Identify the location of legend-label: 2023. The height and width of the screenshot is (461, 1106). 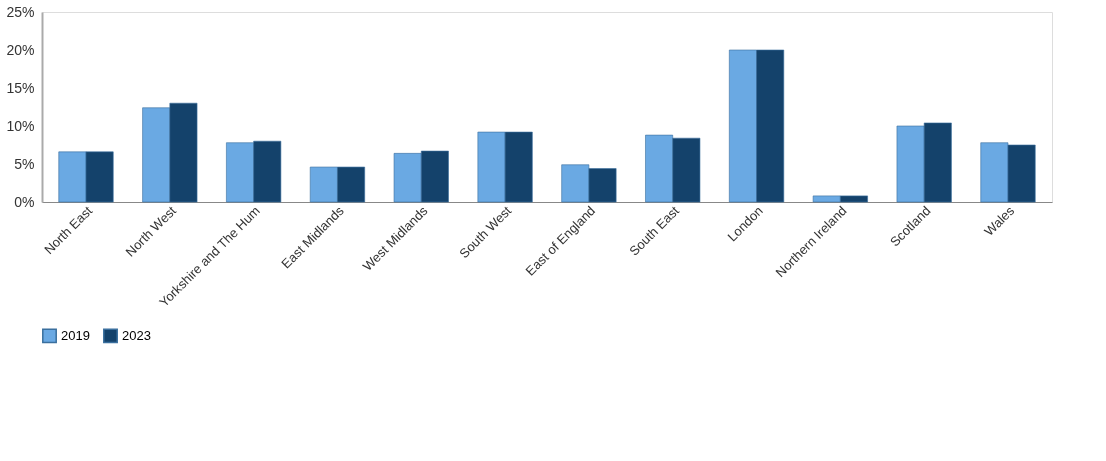
(136, 335).